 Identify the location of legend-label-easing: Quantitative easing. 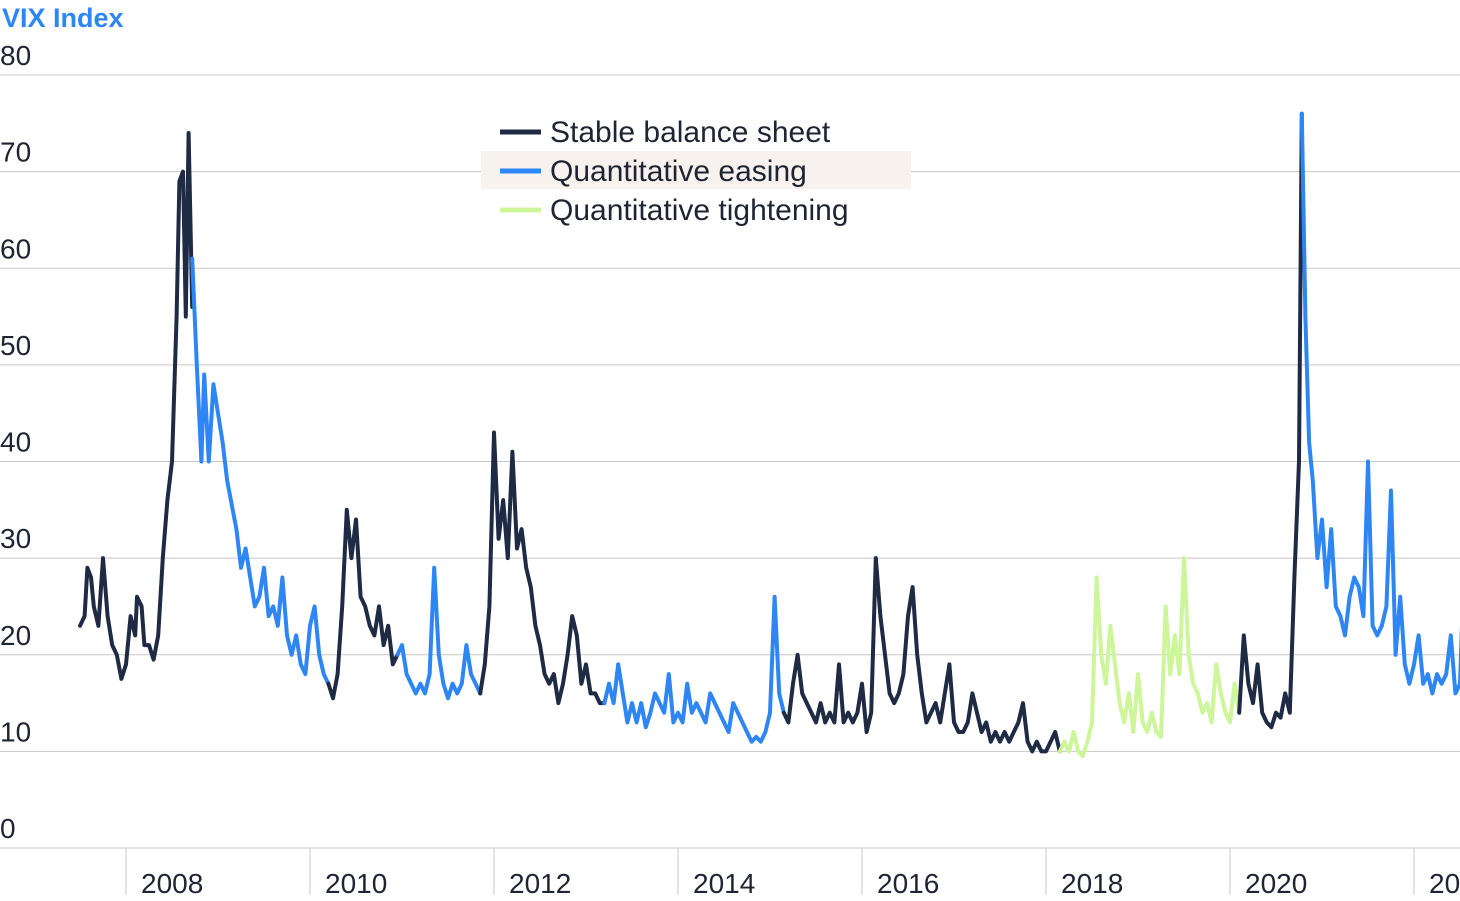
(678, 171).